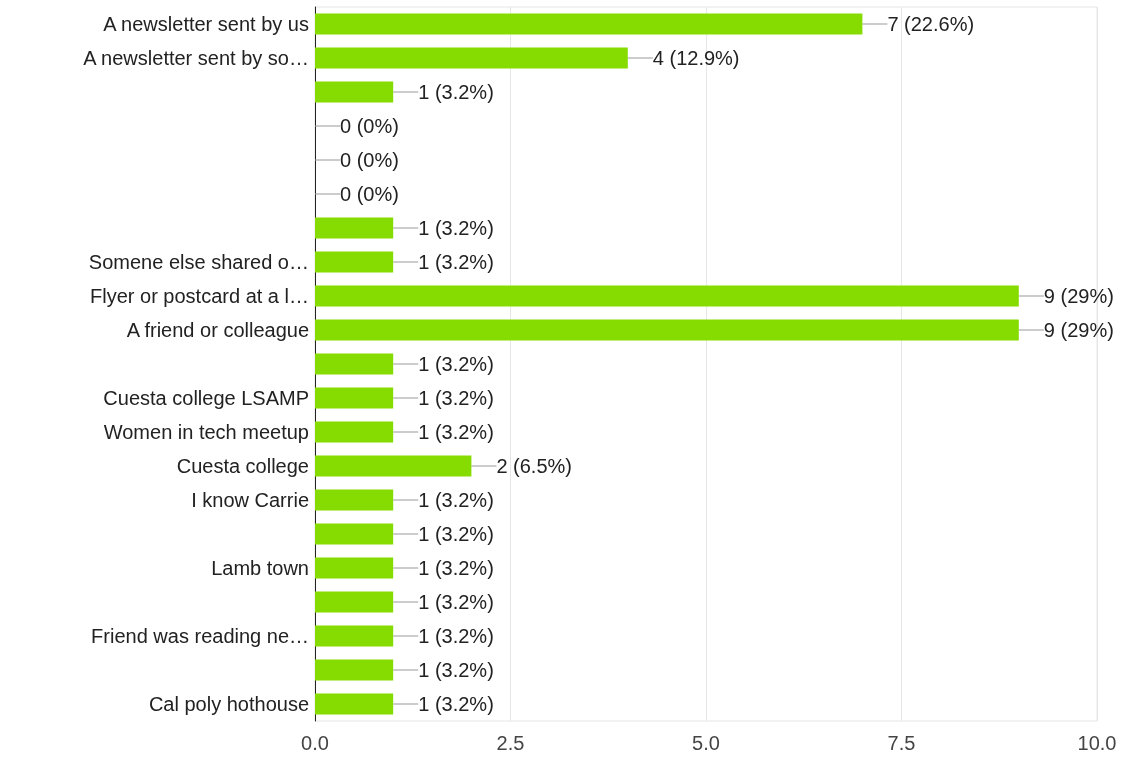  What do you see at coordinates (901, 743) in the screenshot?
I see `x-tick-label: 7.5` at bounding box center [901, 743].